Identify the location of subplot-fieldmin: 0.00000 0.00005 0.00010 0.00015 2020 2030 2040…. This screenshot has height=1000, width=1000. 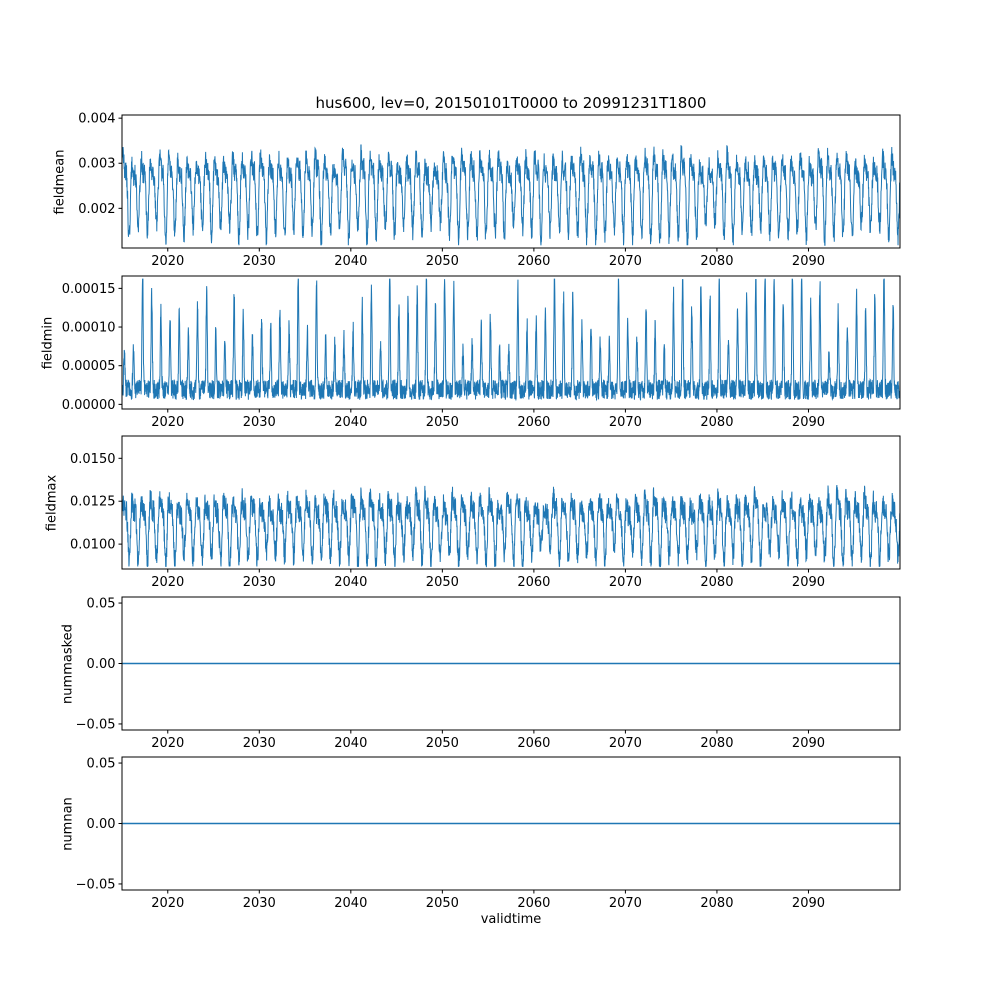
(481, 352).